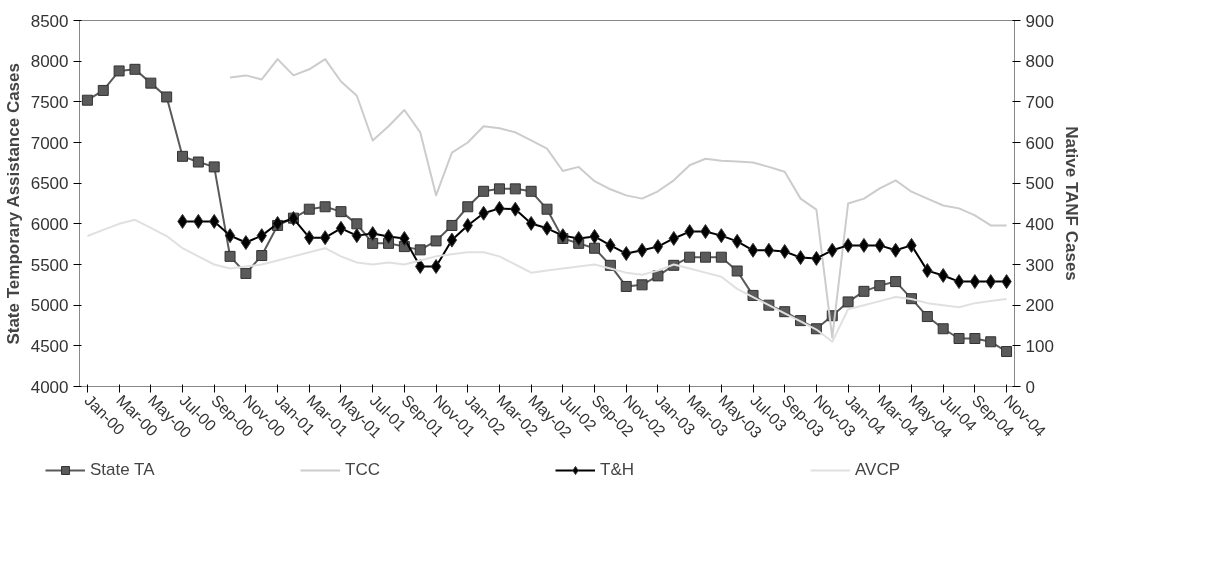 This screenshot has height=580, width=1211. Describe the element at coordinates (49, 184) in the screenshot. I see `y-tick-label: 6500` at that location.